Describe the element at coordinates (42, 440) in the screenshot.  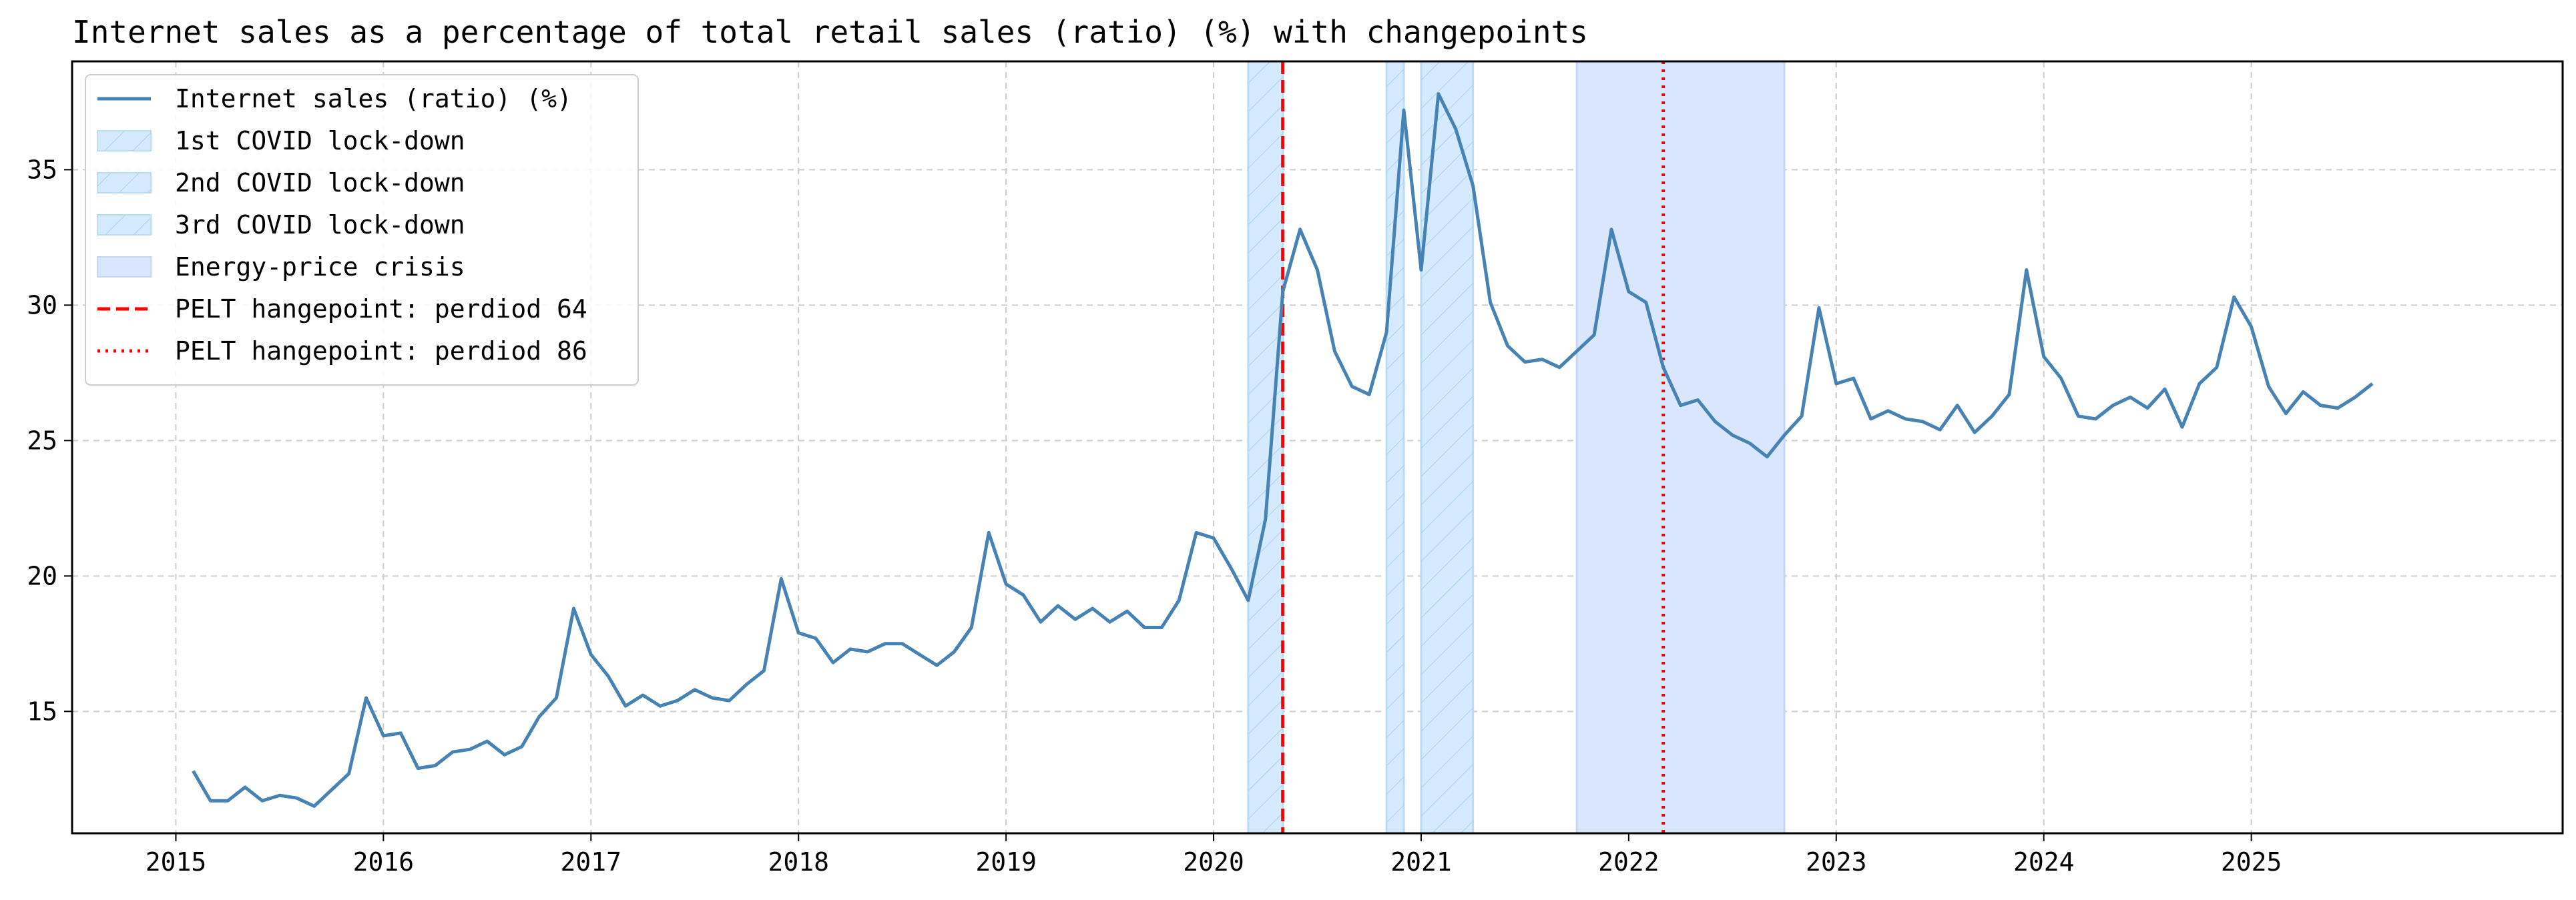
I see `y-tick-label: 25` at that location.